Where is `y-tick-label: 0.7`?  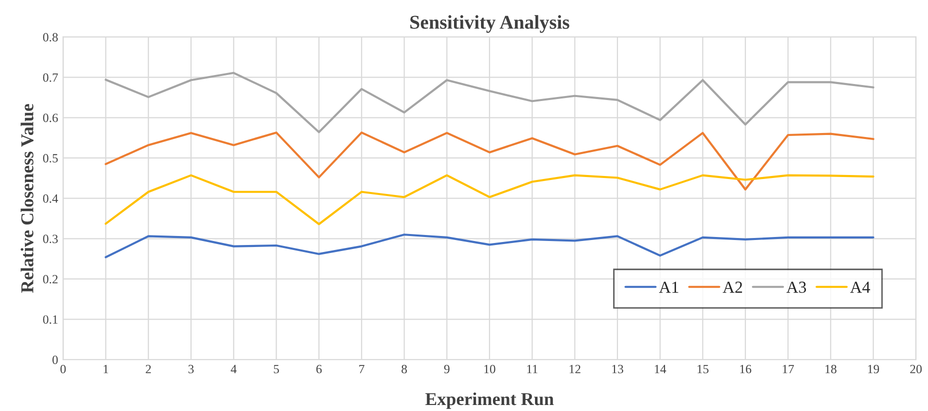
y-tick-label: 0.7 is located at coordinates (50, 77).